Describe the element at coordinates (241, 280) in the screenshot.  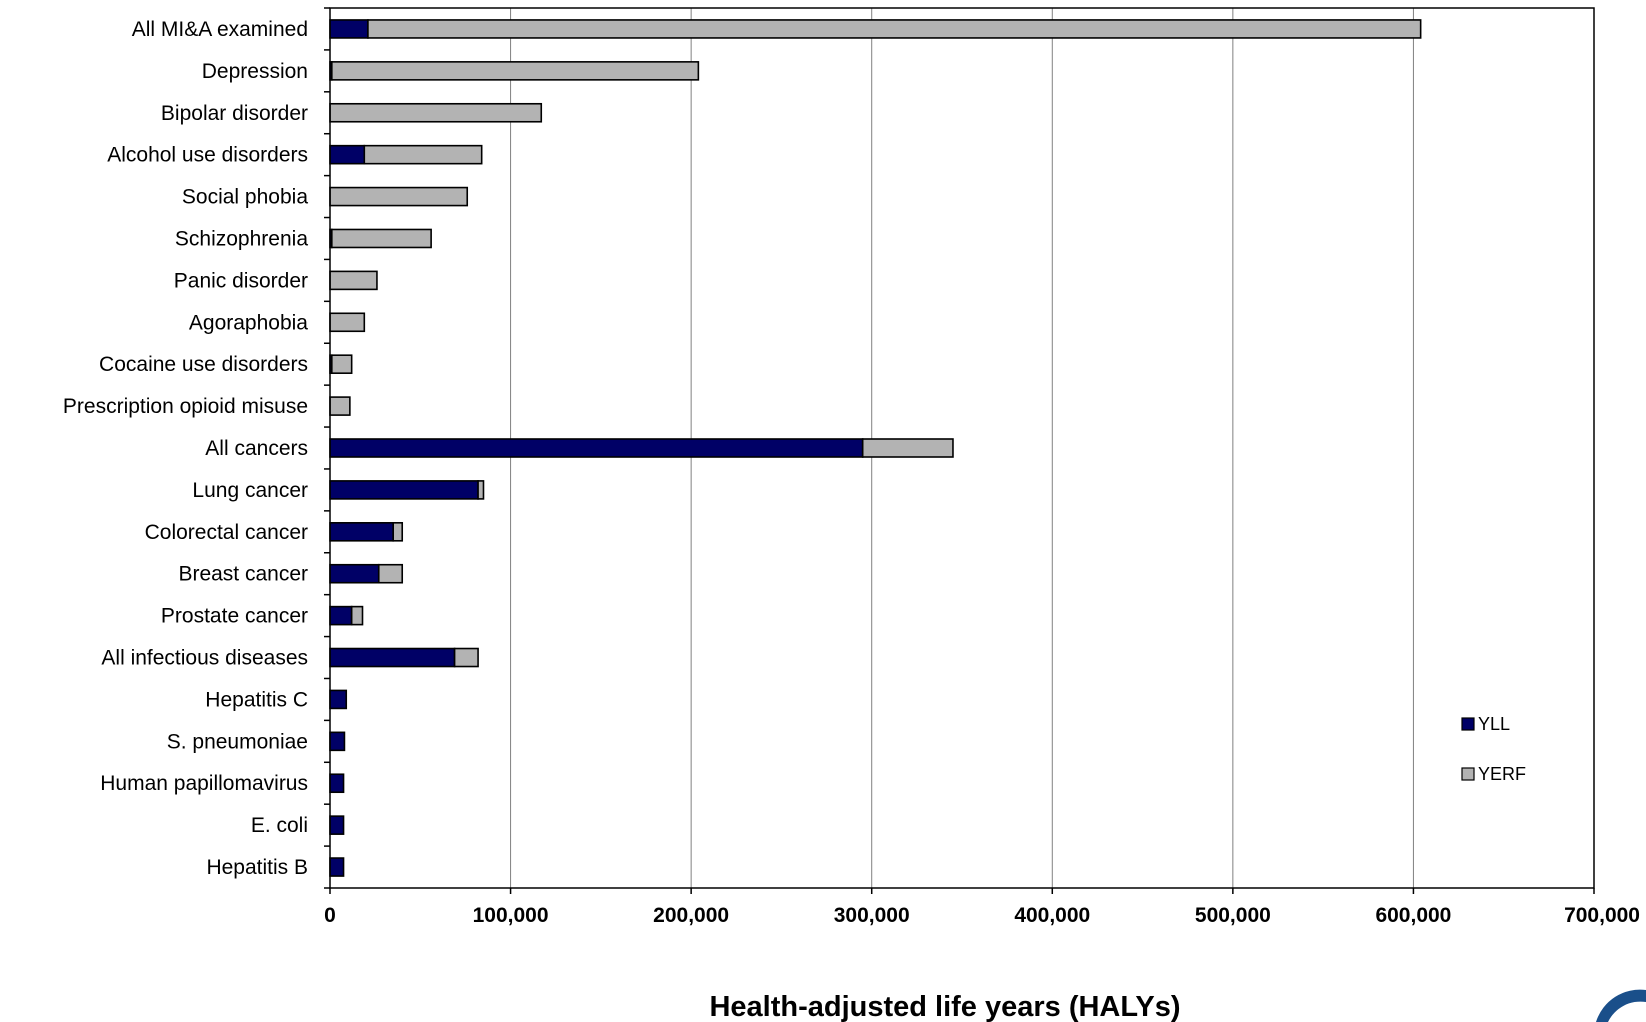
I see `category-label: Panic disorder` at that location.